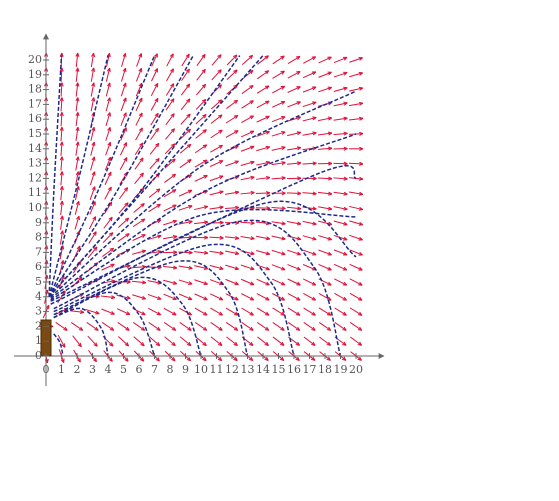  I want to click on y-tick-label: 16, so click(35, 118).